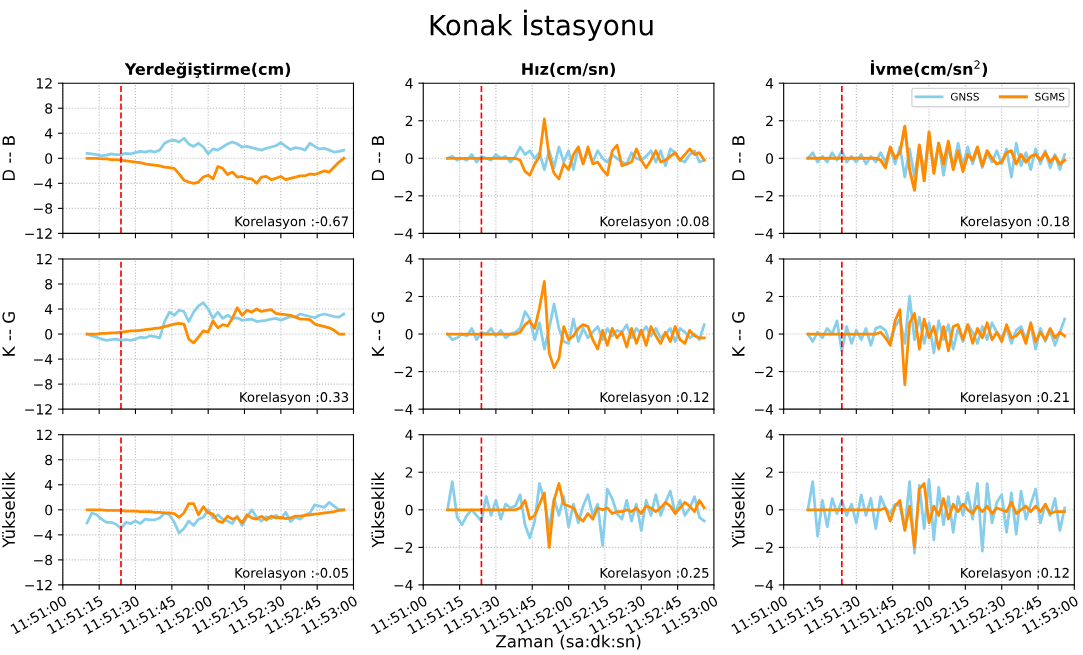 This screenshot has height=655, width=1083. I want to click on x-axis-title: Zaman (sa:dk:sn), so click(568, 642).